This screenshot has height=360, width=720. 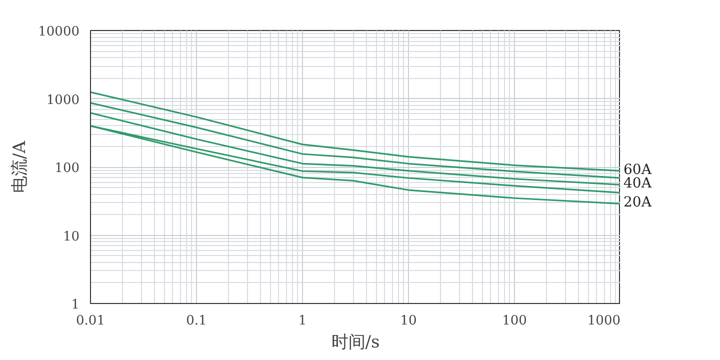 What do you see at coordinates (408, 321) in the screenshot?
I see `x-tick-label: 10` at bounding box center [408, 321].